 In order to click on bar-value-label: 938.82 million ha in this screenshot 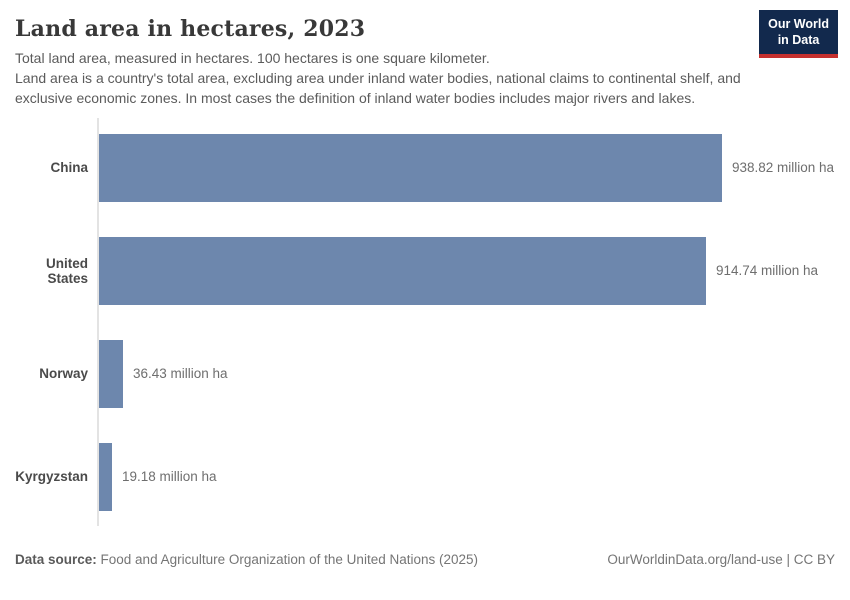, I will do `click(783, 168)`.